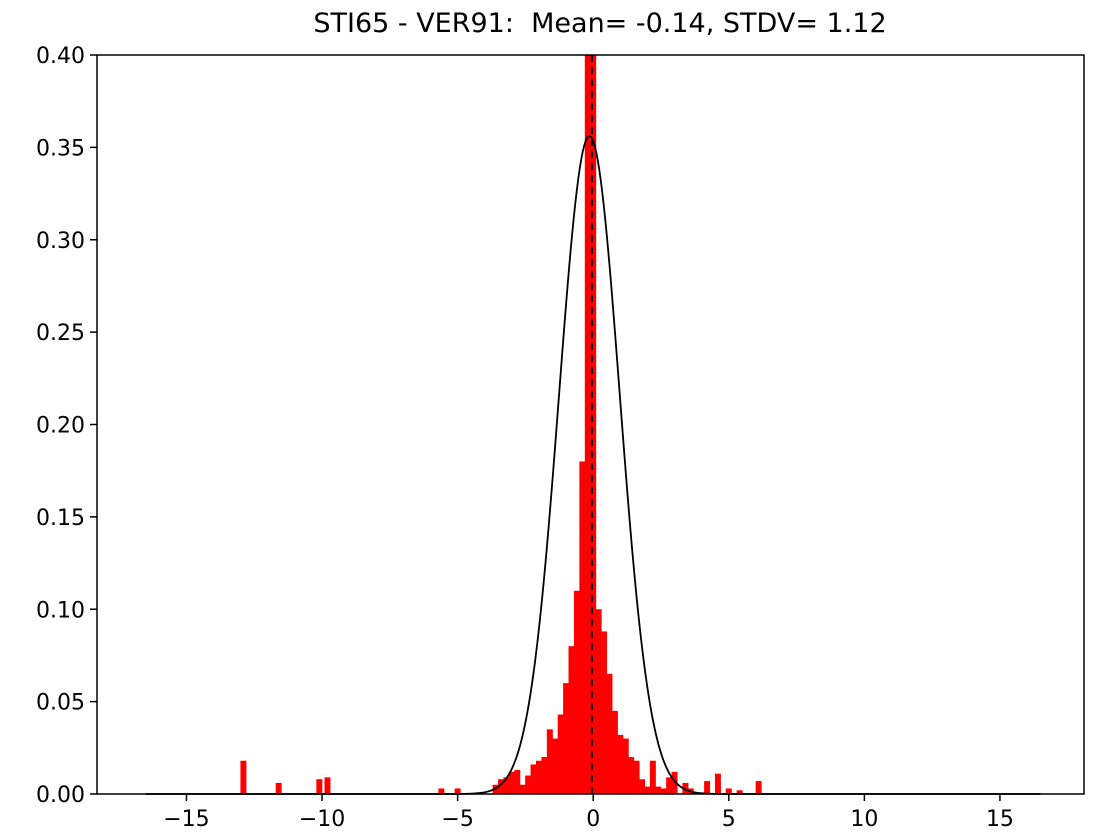 The width and height of the screenshot is (1106, 838). I want to click on x-tick-label: 15, so click(1000, 819).